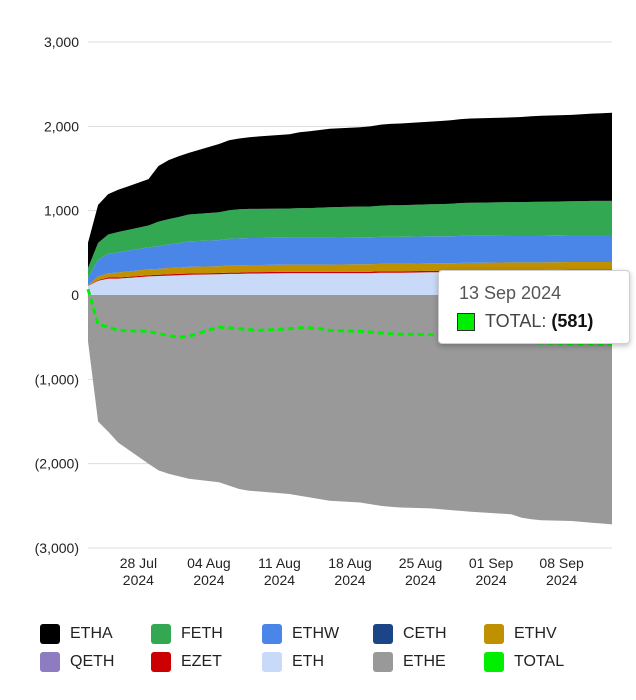 This screenshot has height=700, width=636. I want to click on tooltip-series-name: TOTAL, so click(513, 321).